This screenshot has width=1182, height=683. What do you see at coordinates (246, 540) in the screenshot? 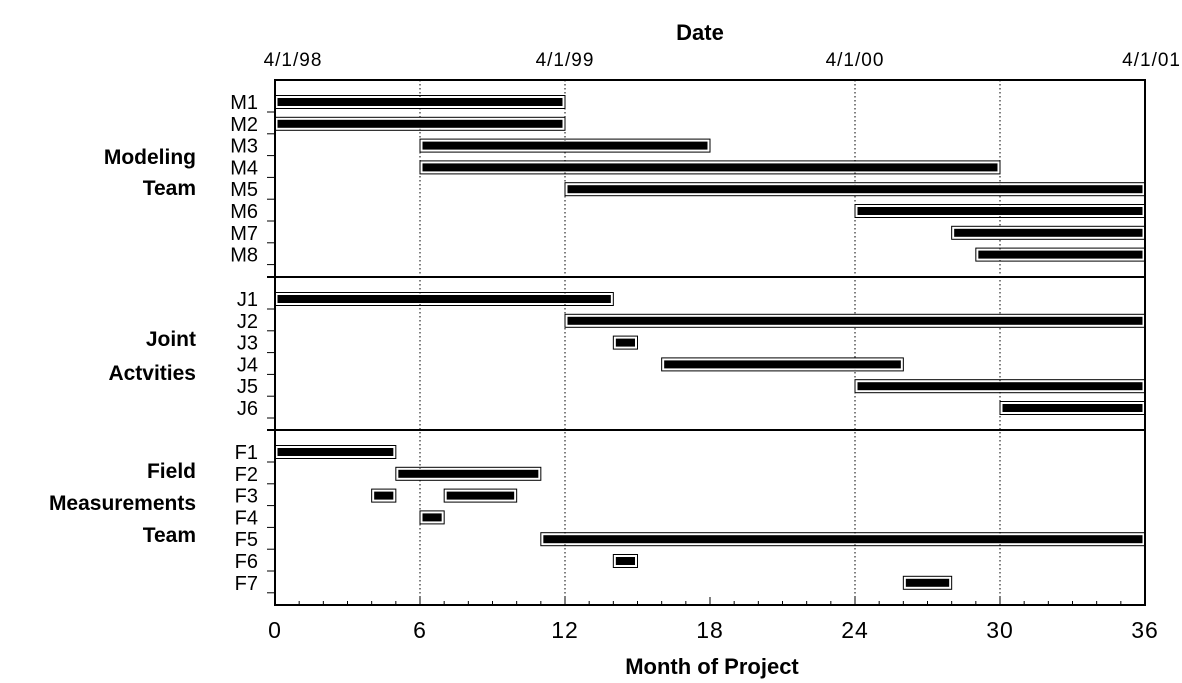
I see `task-label: F5` at bounding box center [246, 540].